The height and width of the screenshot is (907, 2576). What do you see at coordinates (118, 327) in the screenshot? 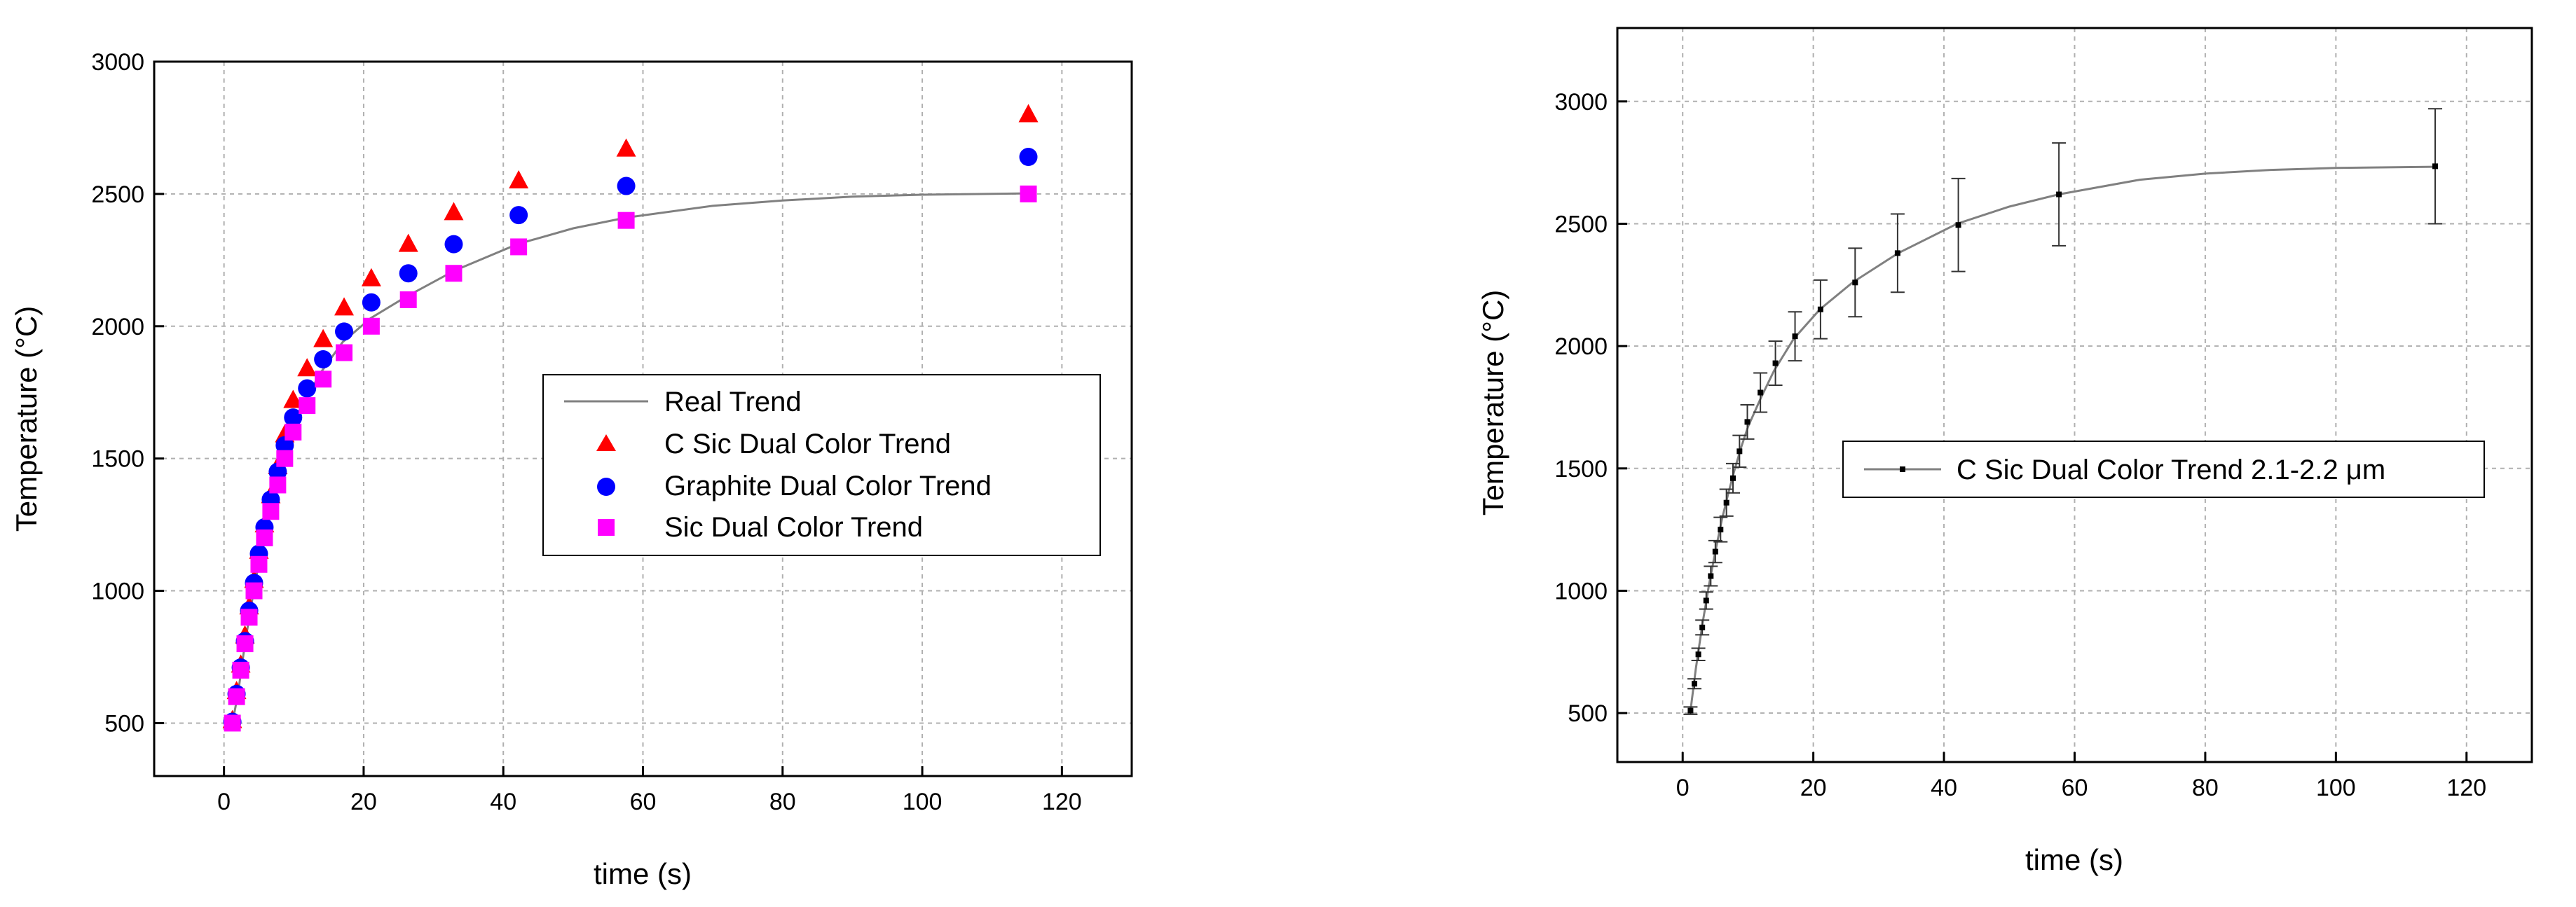
I see `y-tick-label: 2000` at bounding box center [118, 327].